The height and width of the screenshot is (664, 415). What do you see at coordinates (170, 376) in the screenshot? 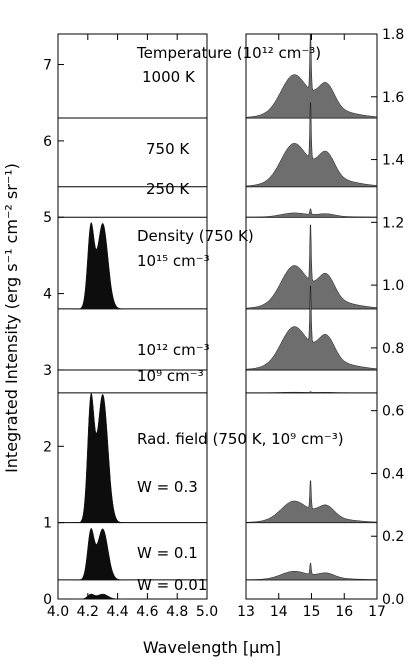
I see `row-label: 10⁹ cm⁻³` at bounding box center [170, 376].